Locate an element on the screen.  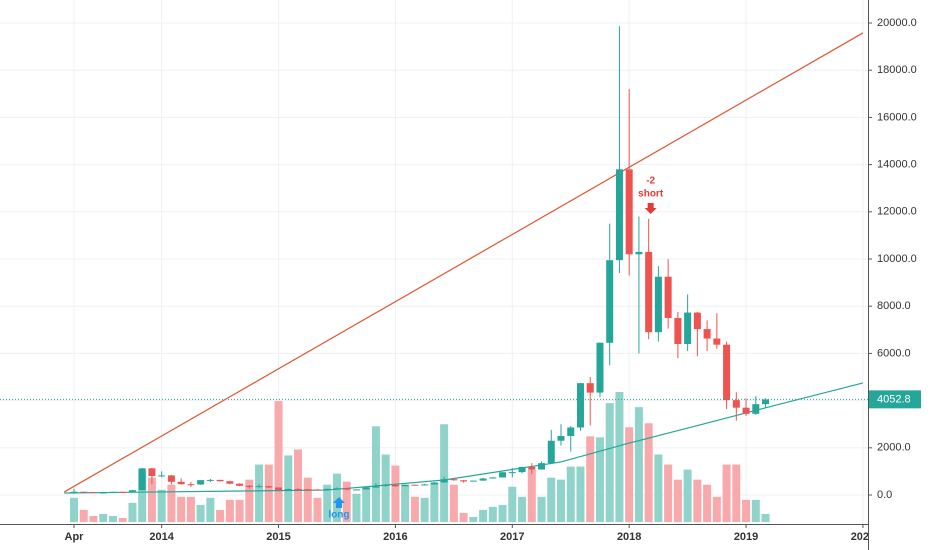
last-price-label: 4052.8 is located at coordinates (894, 399).